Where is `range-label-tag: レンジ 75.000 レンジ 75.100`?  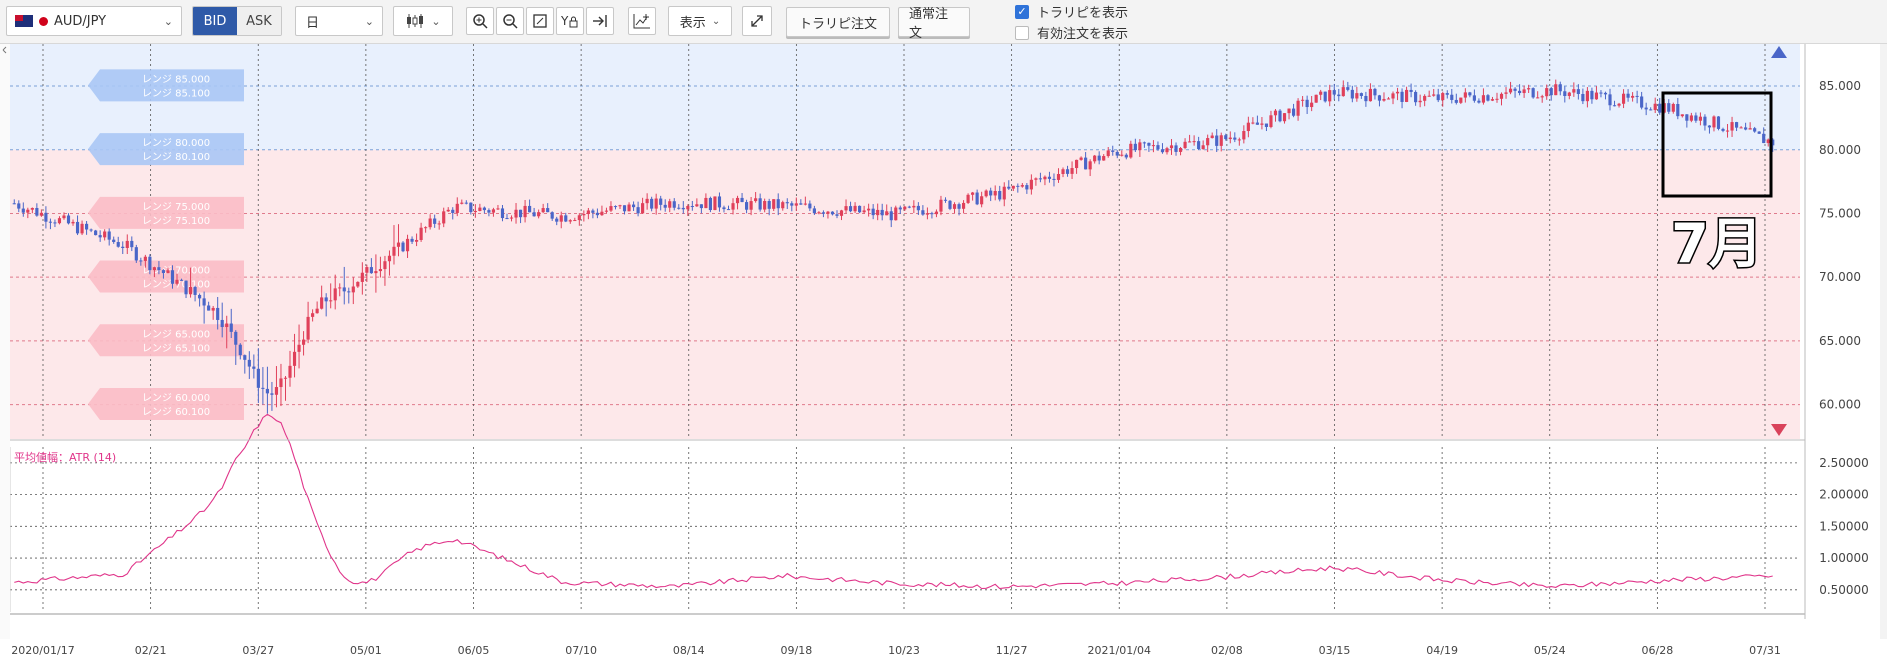
range-label-tag: レンジ 75.000 レンジ 75.100 is located at coordinates (166, 212).